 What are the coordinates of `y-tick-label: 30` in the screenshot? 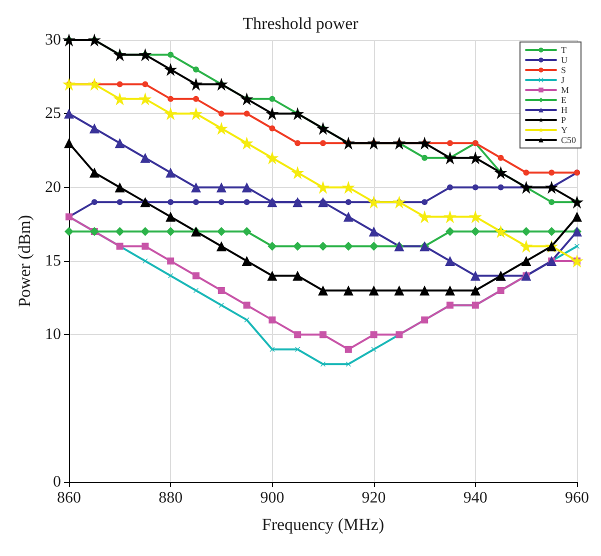 It's located at (53, 40).